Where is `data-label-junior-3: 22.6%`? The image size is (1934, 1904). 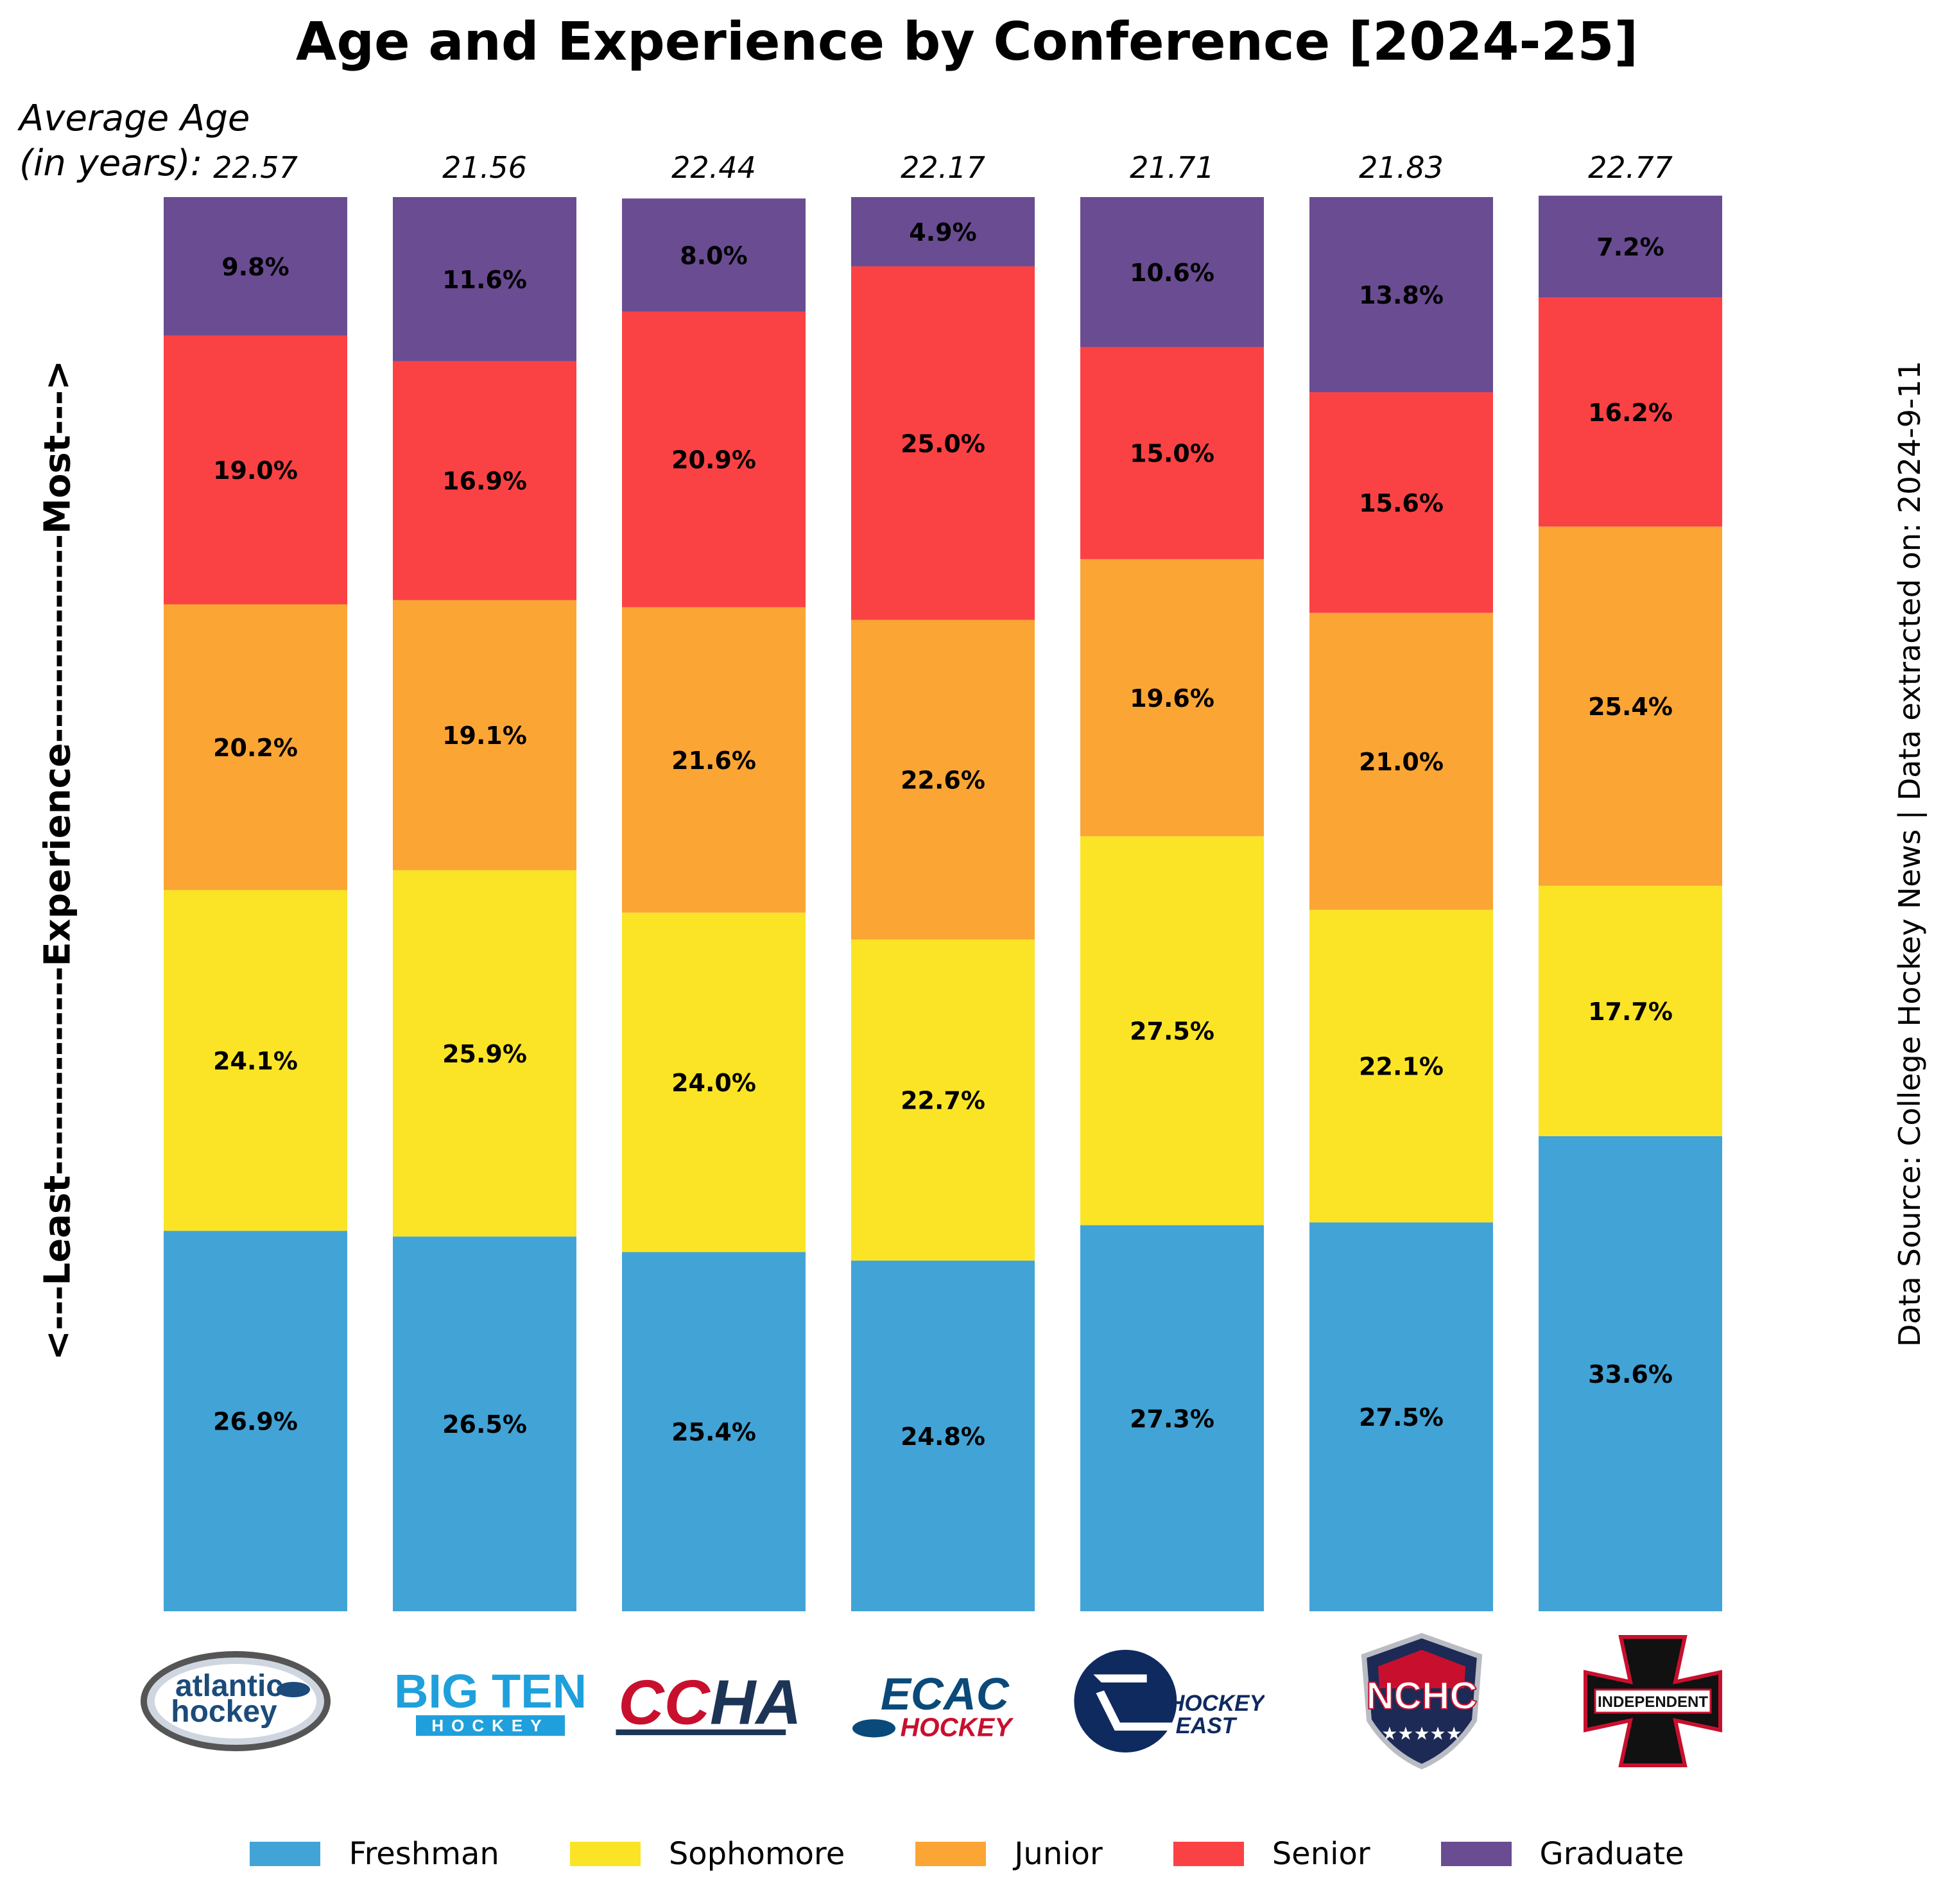
data-label-junior-3: 22.6% is located at coordinates (943, 780).